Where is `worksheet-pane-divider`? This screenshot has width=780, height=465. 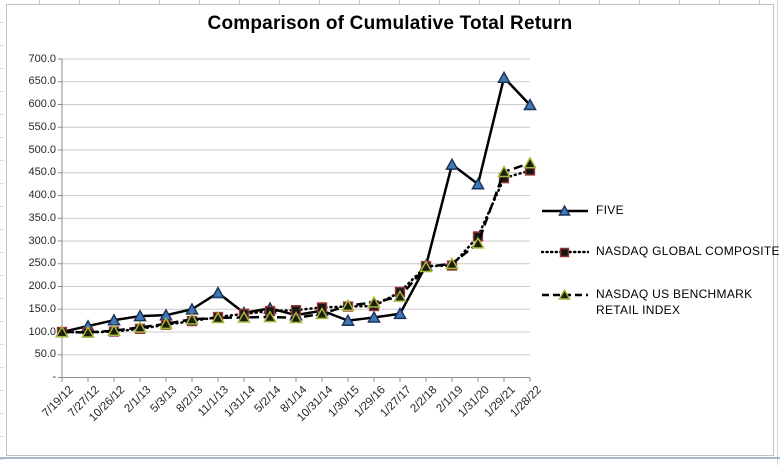 worksheet-pane-divider is located at coordinates (390, 458).